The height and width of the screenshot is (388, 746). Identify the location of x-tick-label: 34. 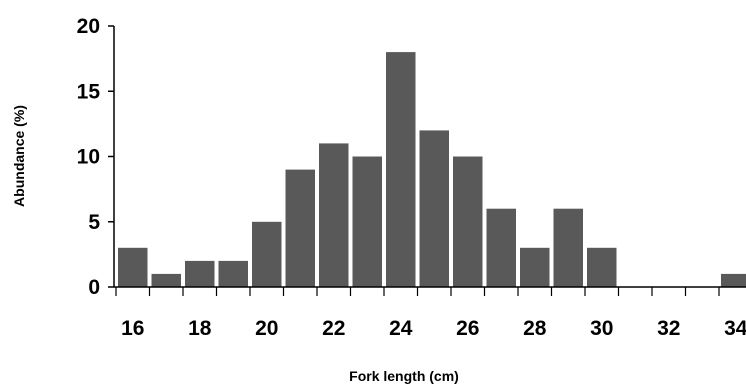
(735, 328).